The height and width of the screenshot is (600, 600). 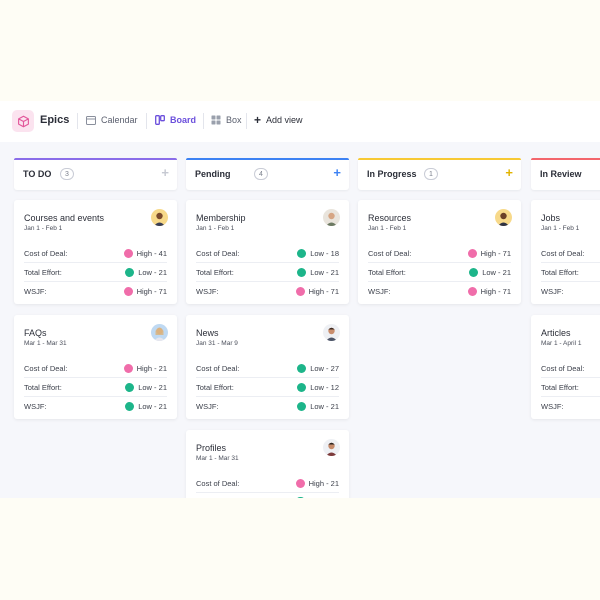 I want to click on field-value: High - 21, so click(x=151, y=368).